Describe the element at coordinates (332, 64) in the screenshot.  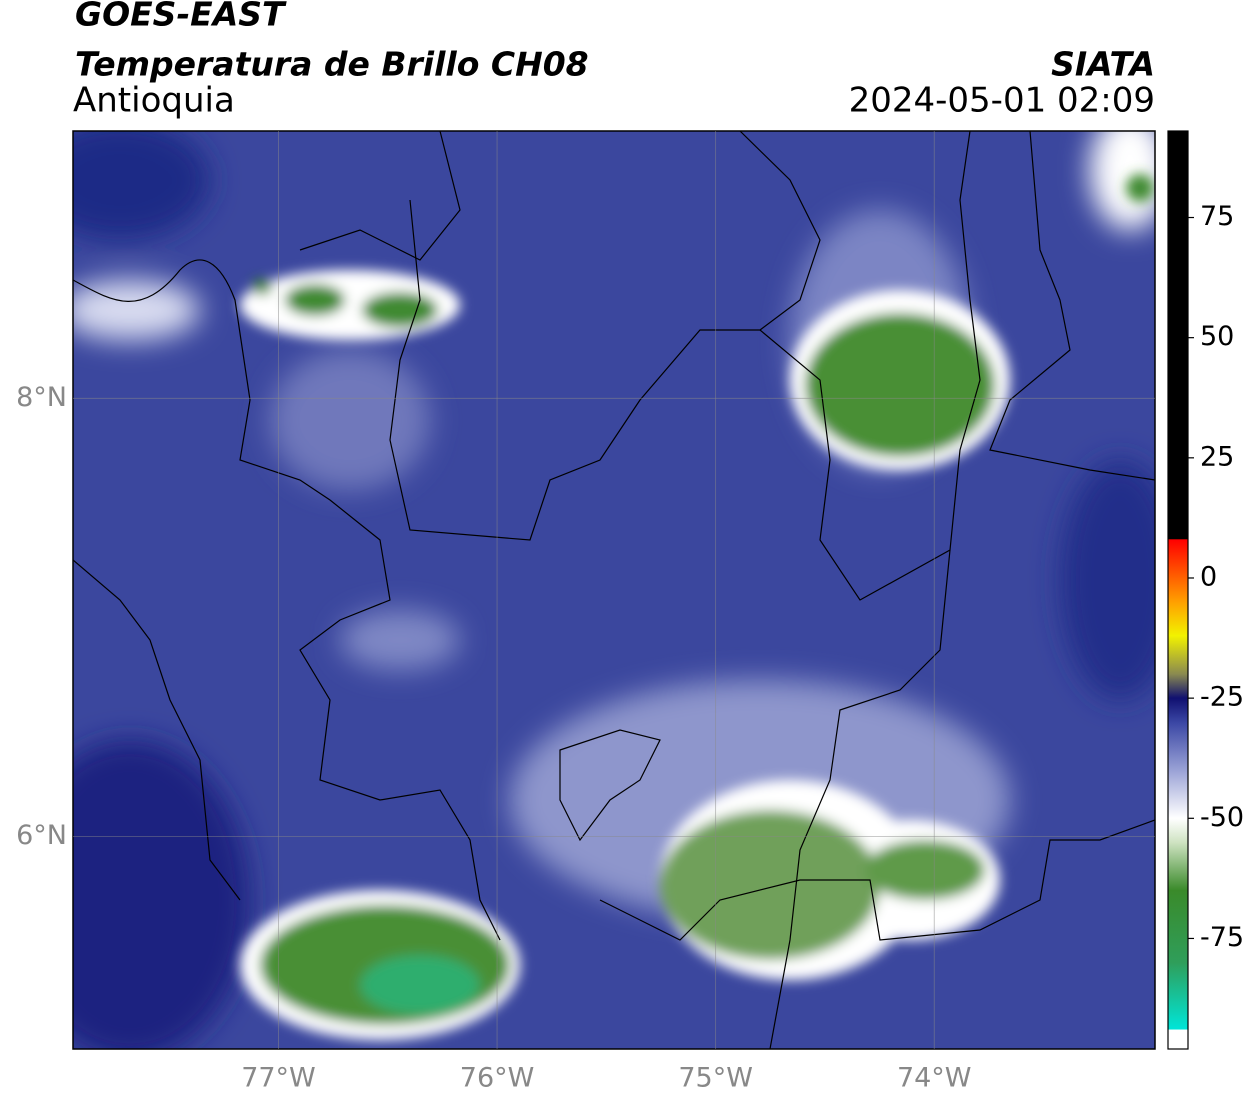
I see `subtitle: Temperatura de Brillo CH08` at that location.